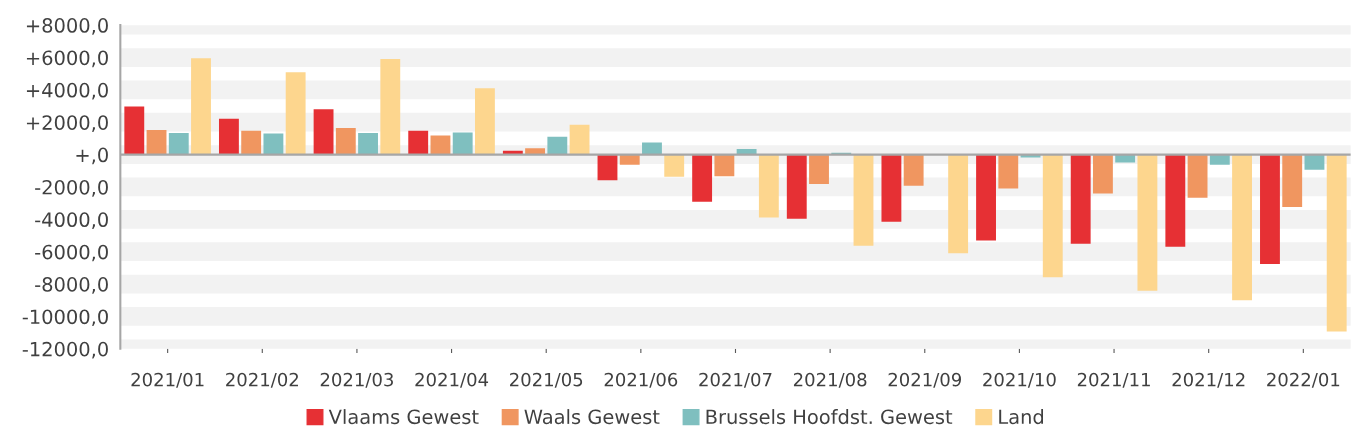 This screenshot has width=1352, height=441. Describe the element at coordinates (67, 59) in the screenshot. I see `y-tick-label: +6000,0` at that location.